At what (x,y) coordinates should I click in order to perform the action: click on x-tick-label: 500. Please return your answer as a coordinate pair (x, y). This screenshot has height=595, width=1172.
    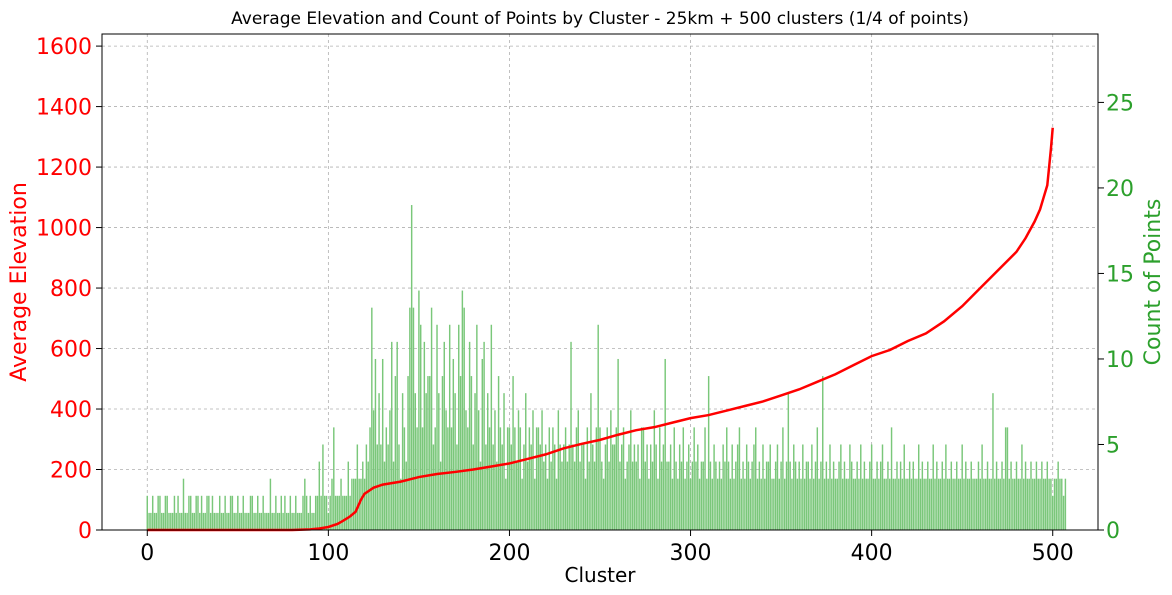
    Looking at the image, I should click on (1053, 553).